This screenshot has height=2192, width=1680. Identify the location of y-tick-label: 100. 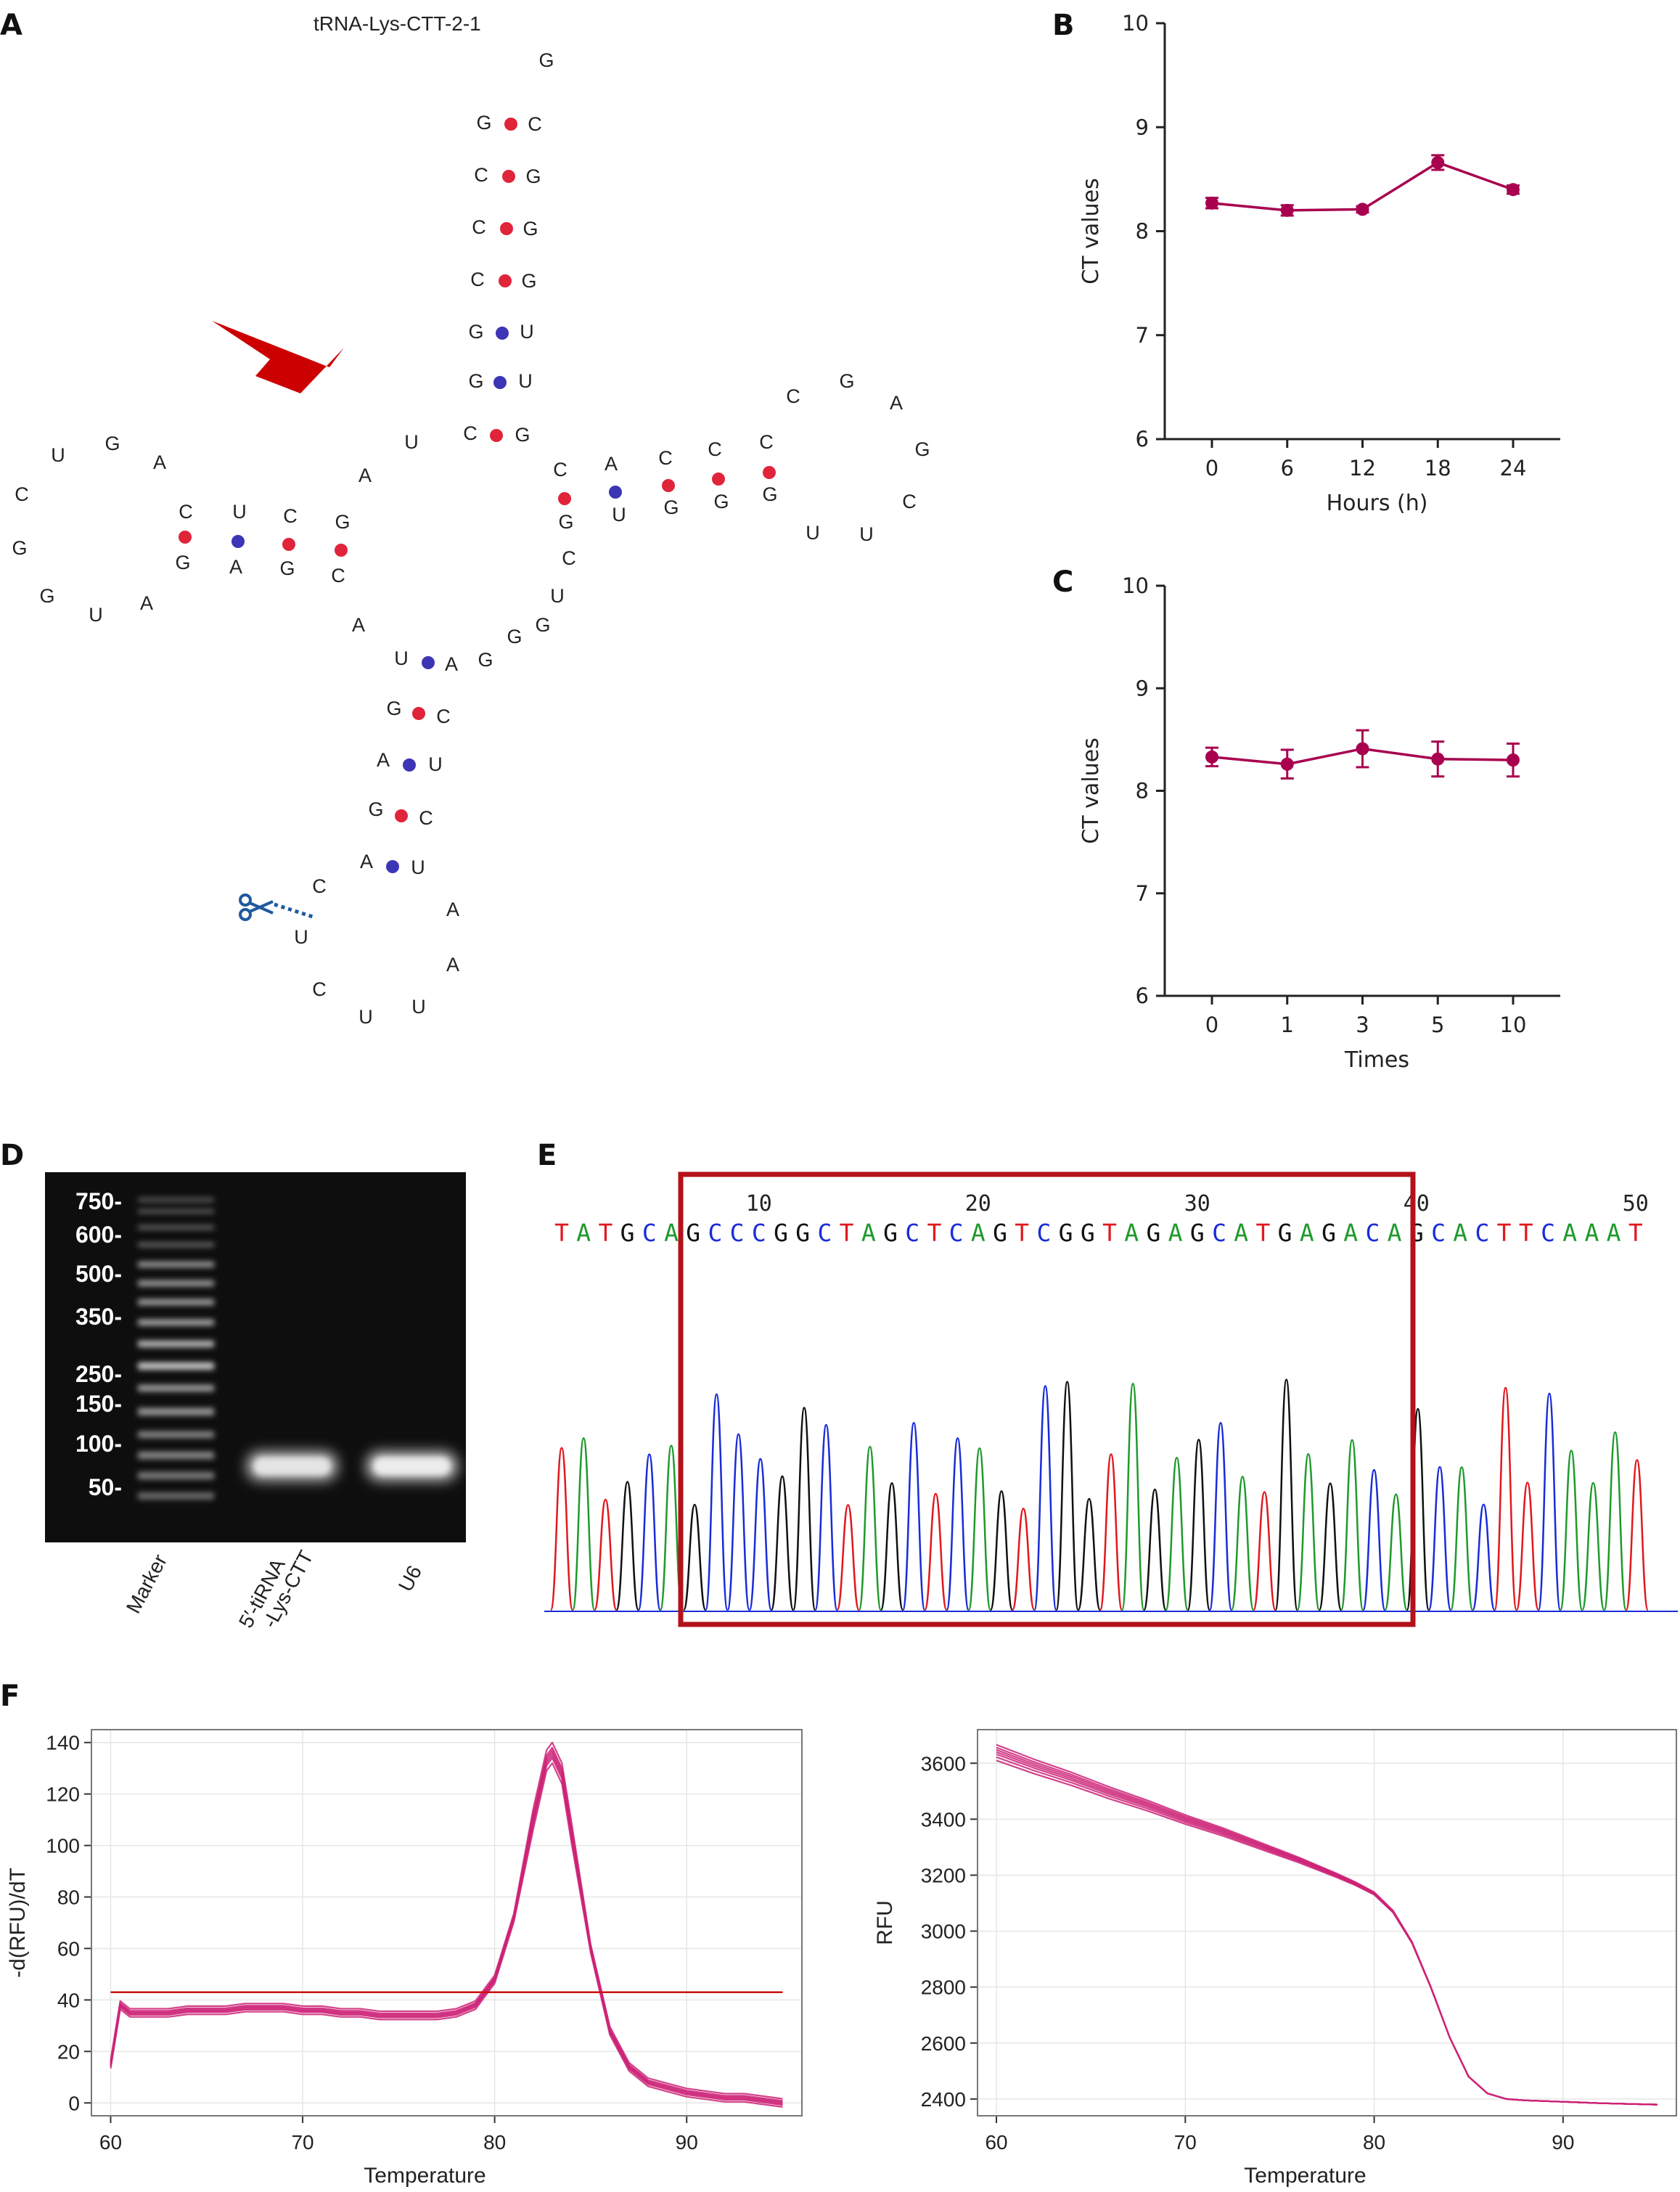
(63, 1846).